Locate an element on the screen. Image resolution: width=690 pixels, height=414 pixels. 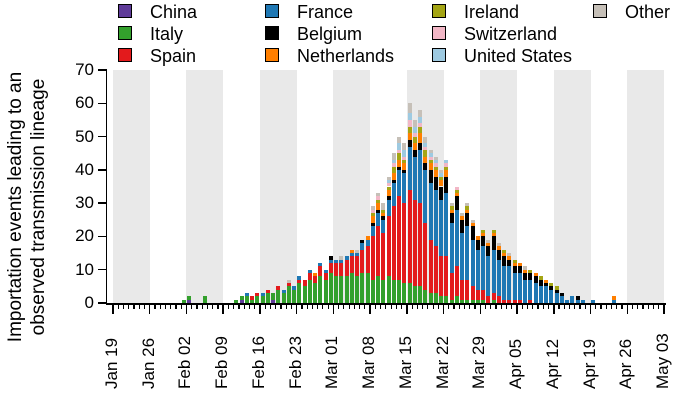
legend-swatch-united-states is located at coordinates (439, 55).